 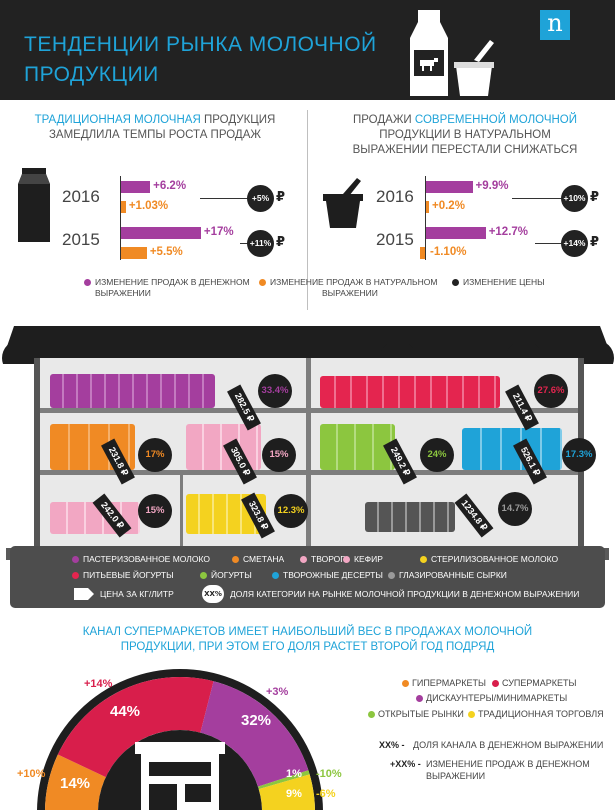 What do you see at coordinates (98, 684) in the screenshot?
I see `supermarkets-change: +14%` at bounding box center [98, 684].